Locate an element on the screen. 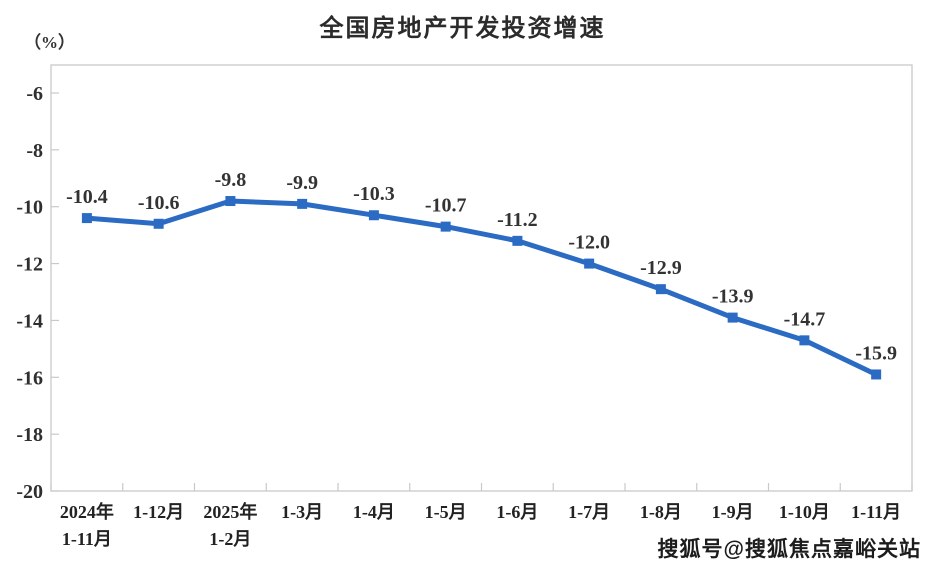  x-tick-label: 1-7月 is located at coordinates (589, 512).